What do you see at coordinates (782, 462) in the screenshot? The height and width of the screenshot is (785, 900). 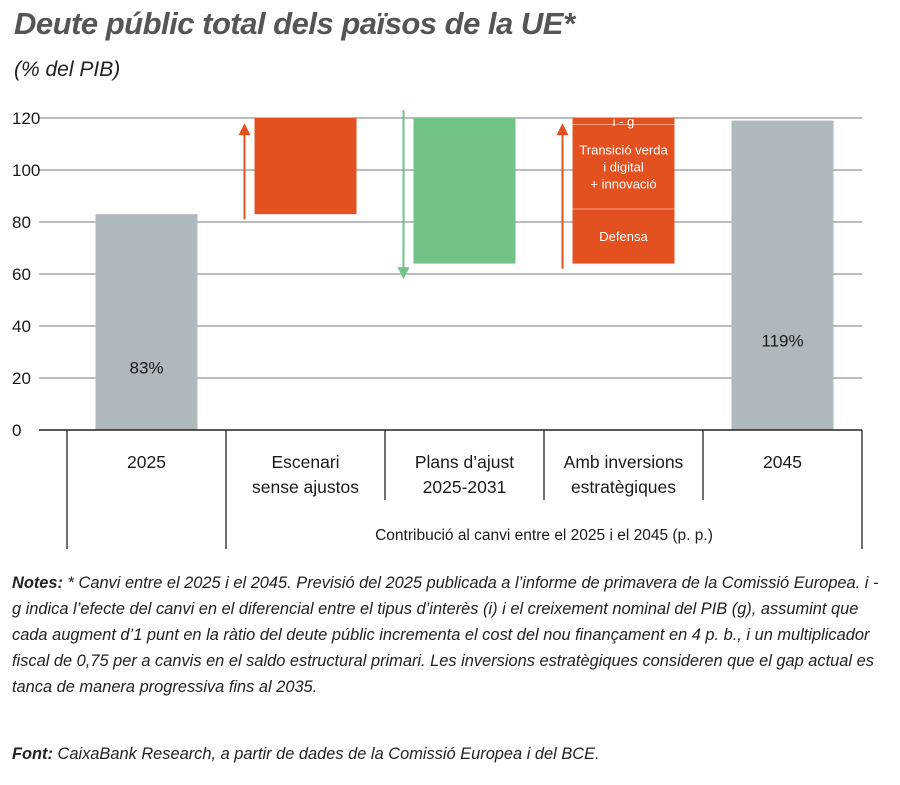 I see `x-category-label: 2045` at bounding box center [782, 462].